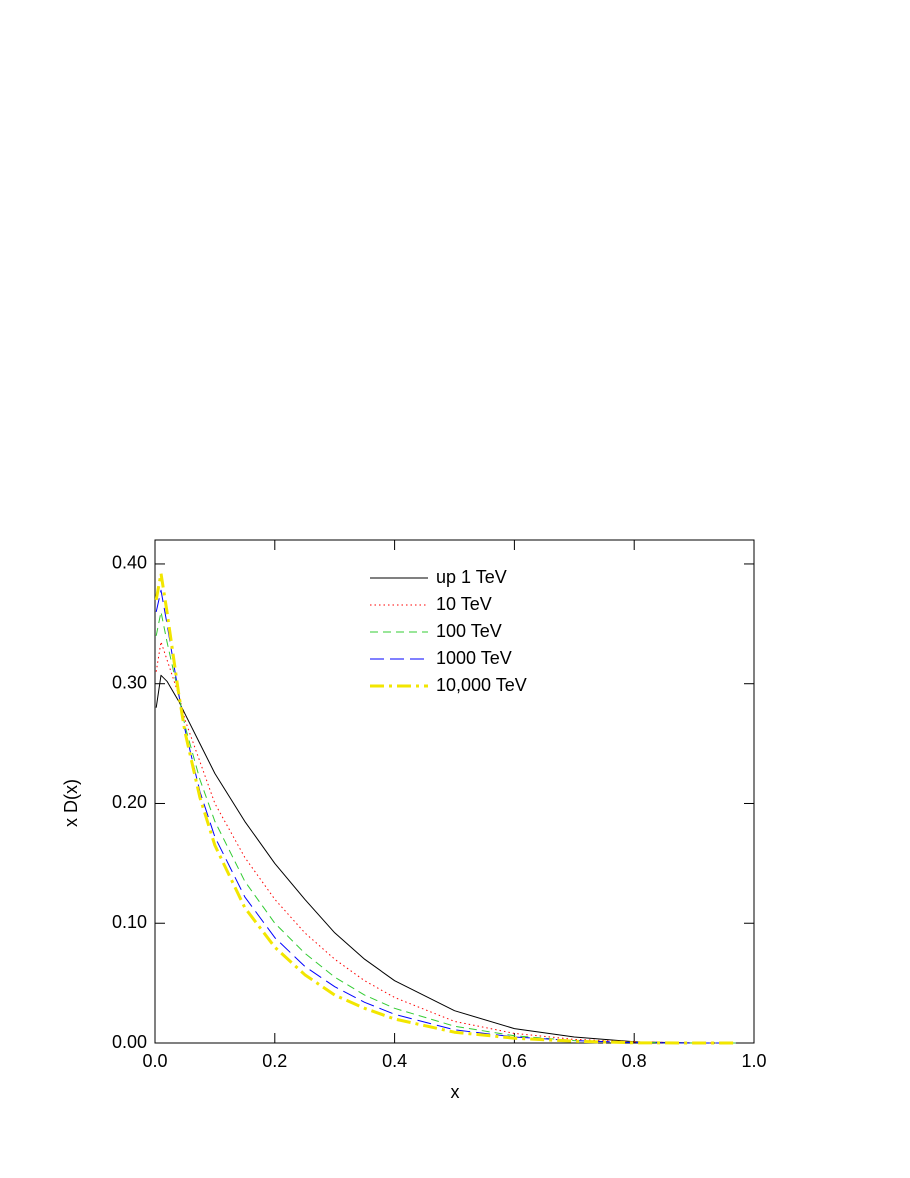 This screenshot has width=910, height=1178. What do you see at coordinates (464, 604) in the screenshot?
I see `legend-label: 10 TeV` at bounding box center [464, 604].